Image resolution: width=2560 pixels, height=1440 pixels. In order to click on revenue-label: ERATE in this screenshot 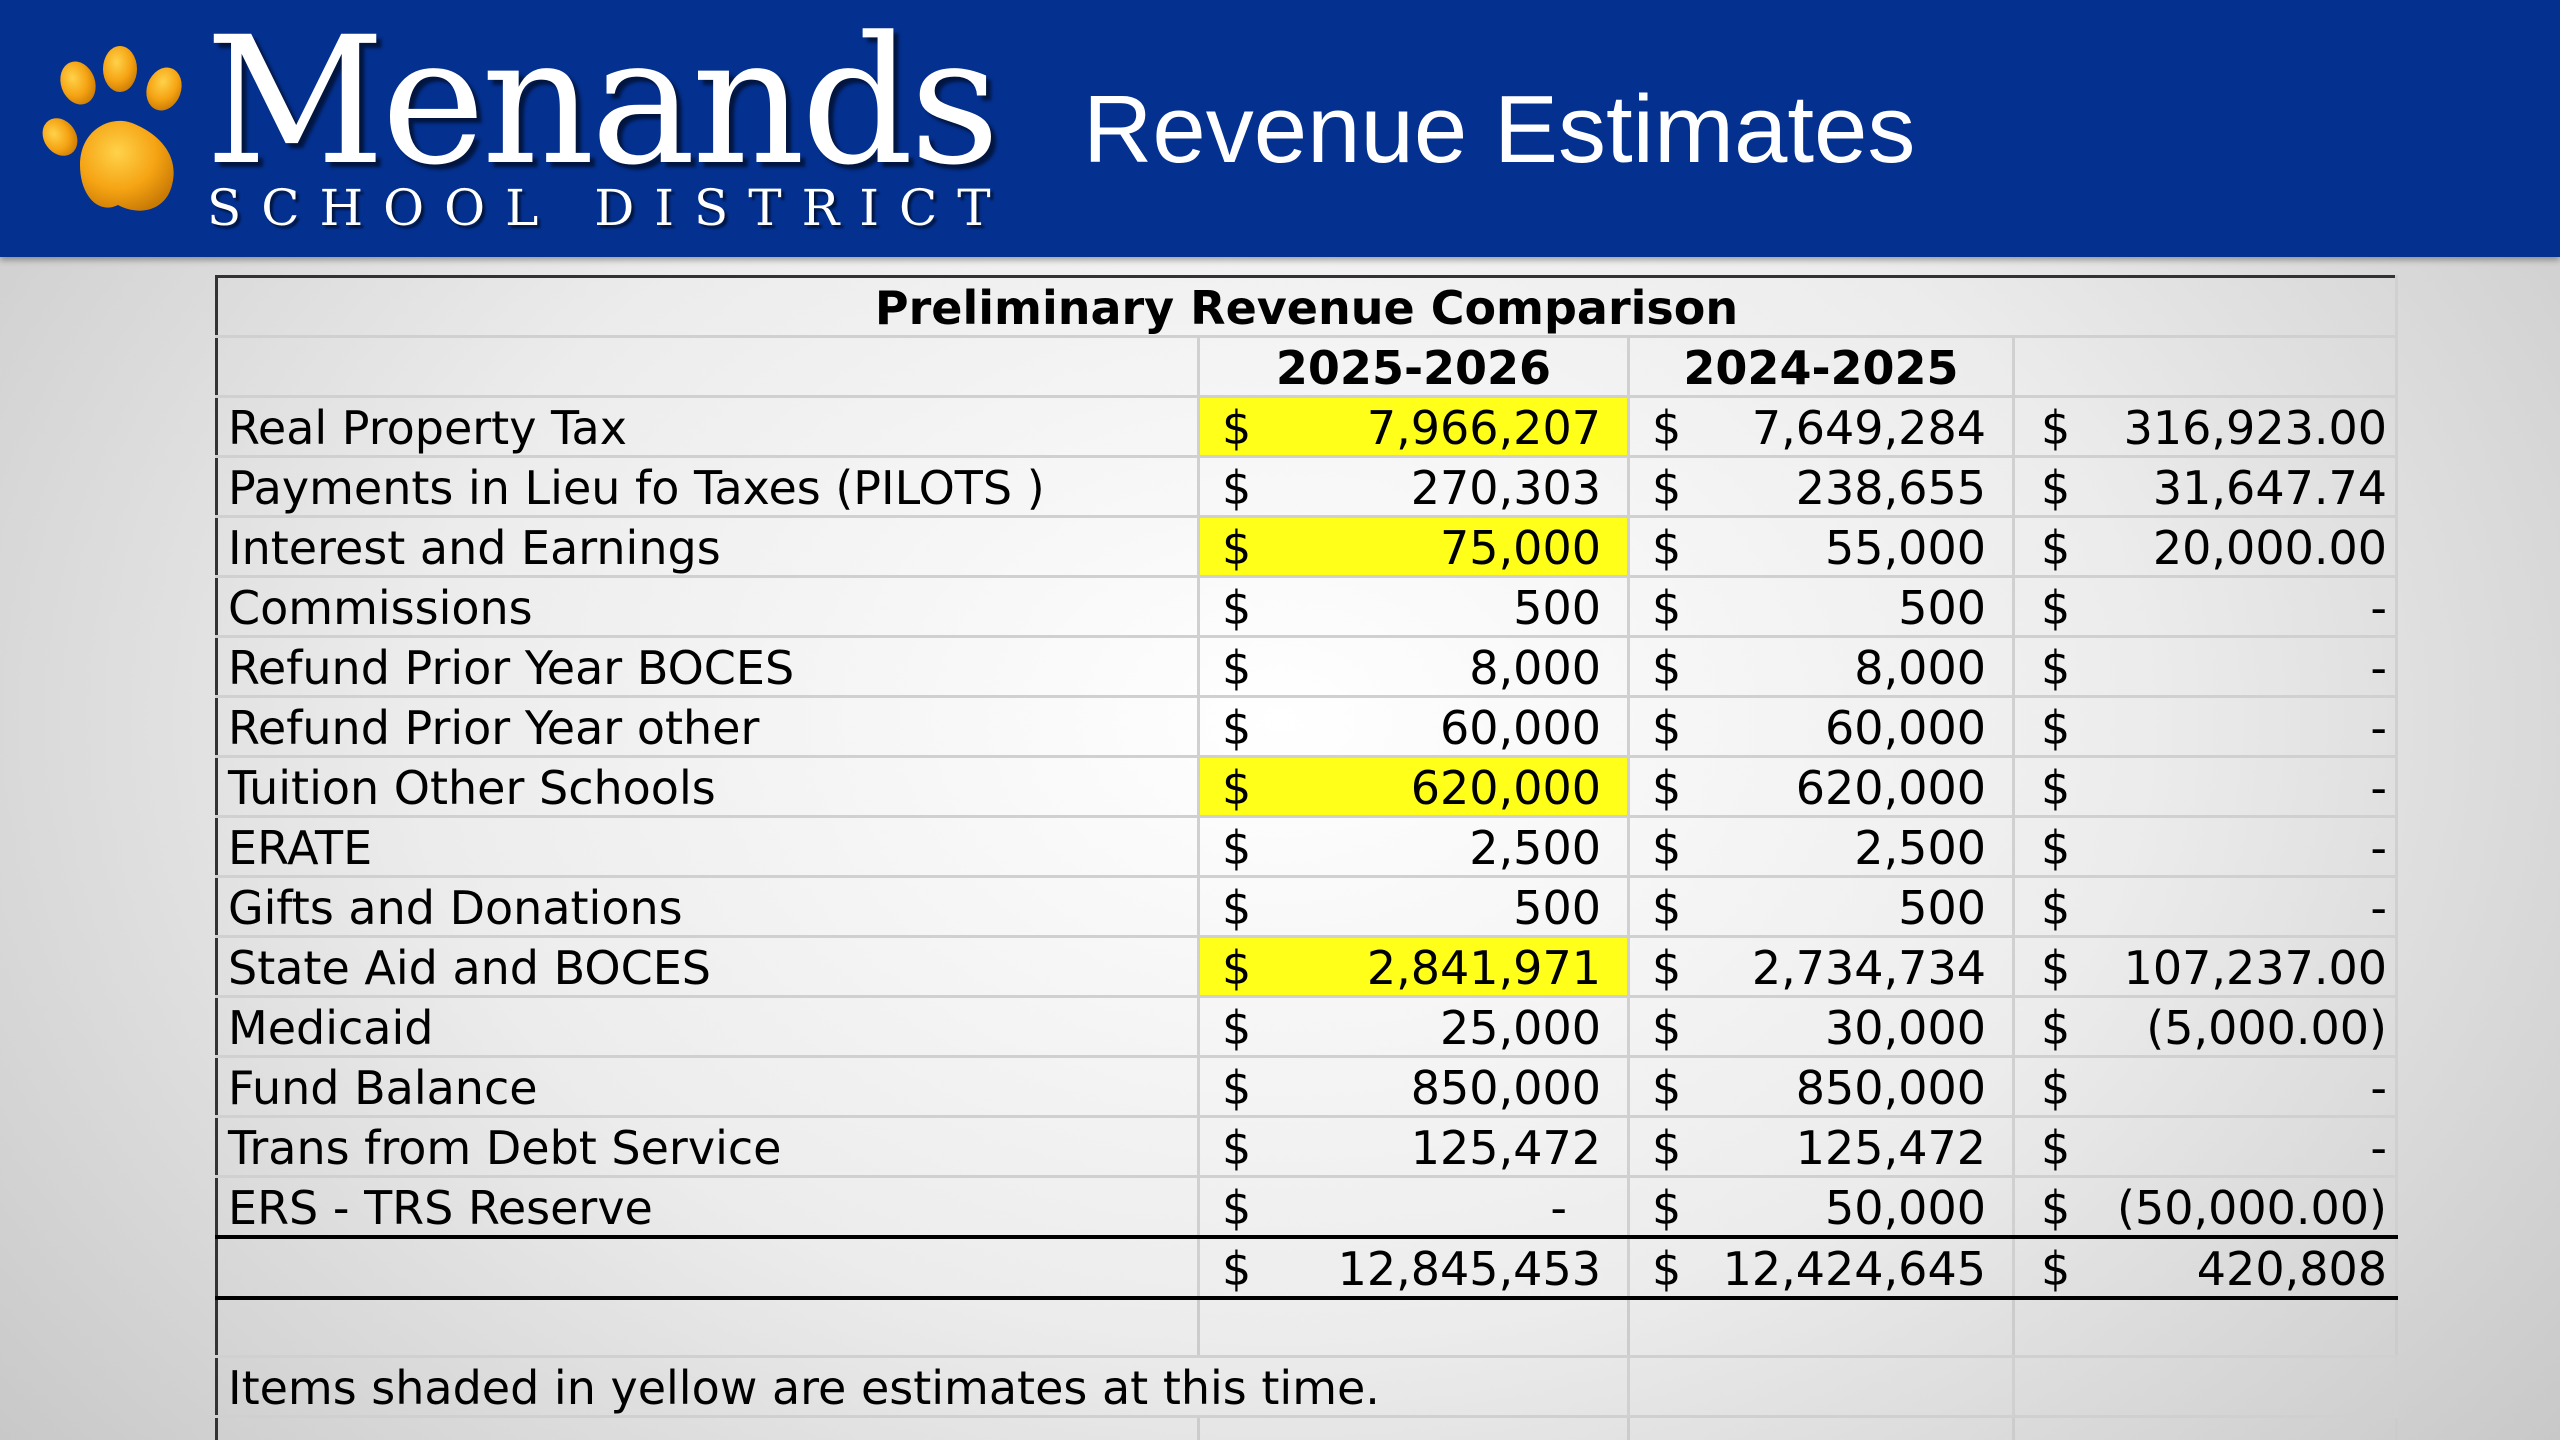, I will do `click(708, 847)`.